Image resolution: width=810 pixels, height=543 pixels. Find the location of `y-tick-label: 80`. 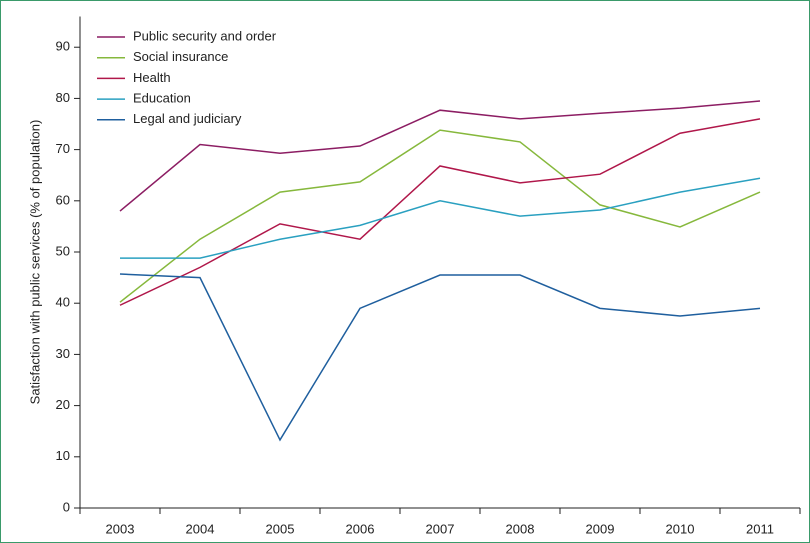

y-tick-label: 80 is located at coordinates (63, 97).